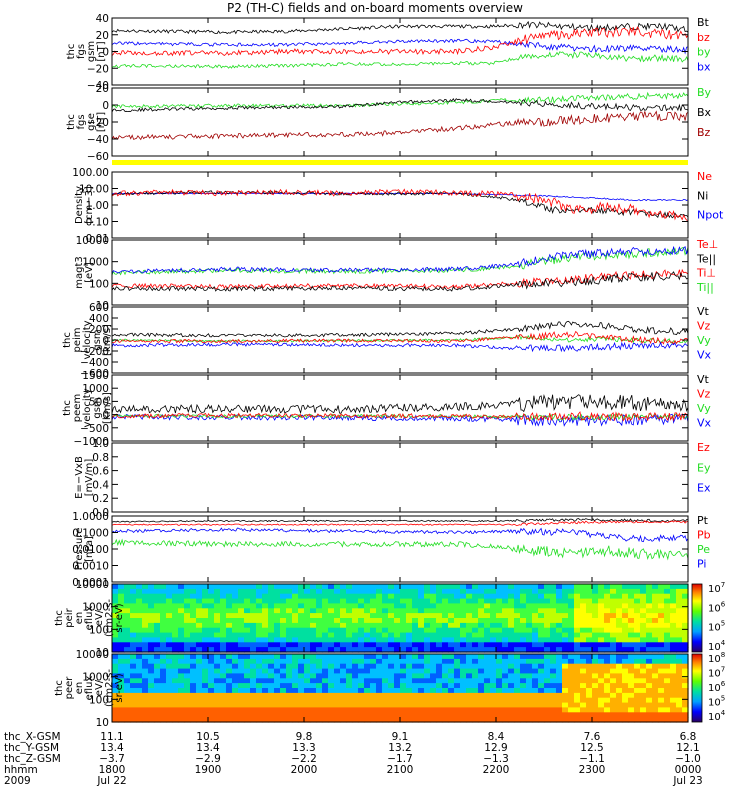 This screenshot has height=800, width=750. What do you see at coordinates (703, 379) in the screenshot?
I see `legend-entry: Vt` at bounding box center [703, 379].